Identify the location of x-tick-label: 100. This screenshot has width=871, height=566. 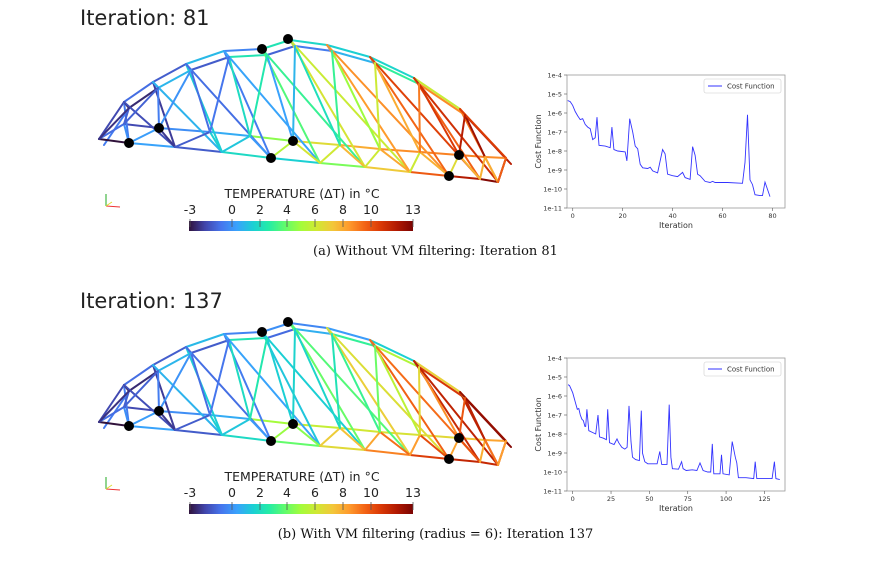
(726, 499).